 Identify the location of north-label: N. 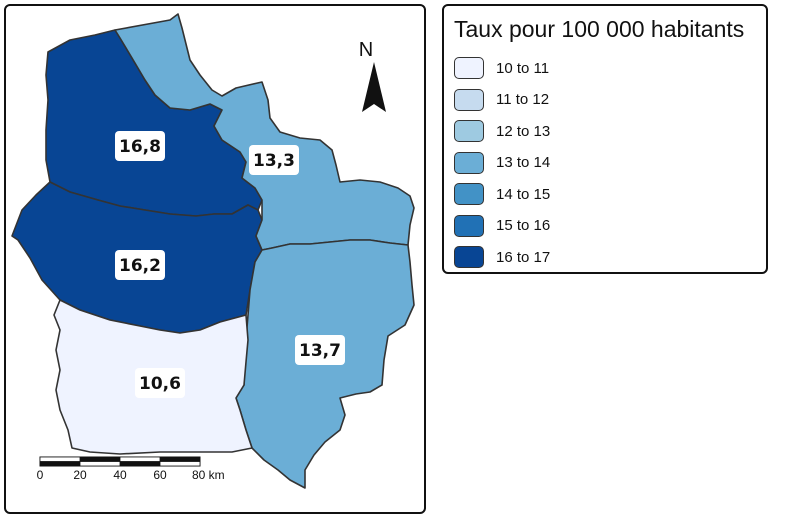
(366, 50).